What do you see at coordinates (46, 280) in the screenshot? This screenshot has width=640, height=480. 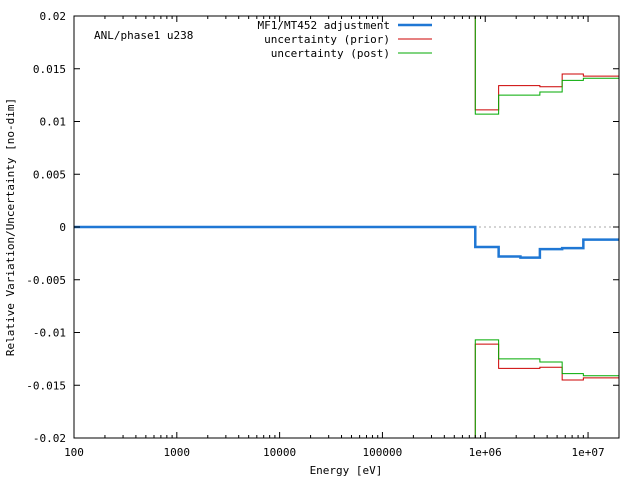 I see `y-tick-label: -0.005` at bounding box center [46, 280].